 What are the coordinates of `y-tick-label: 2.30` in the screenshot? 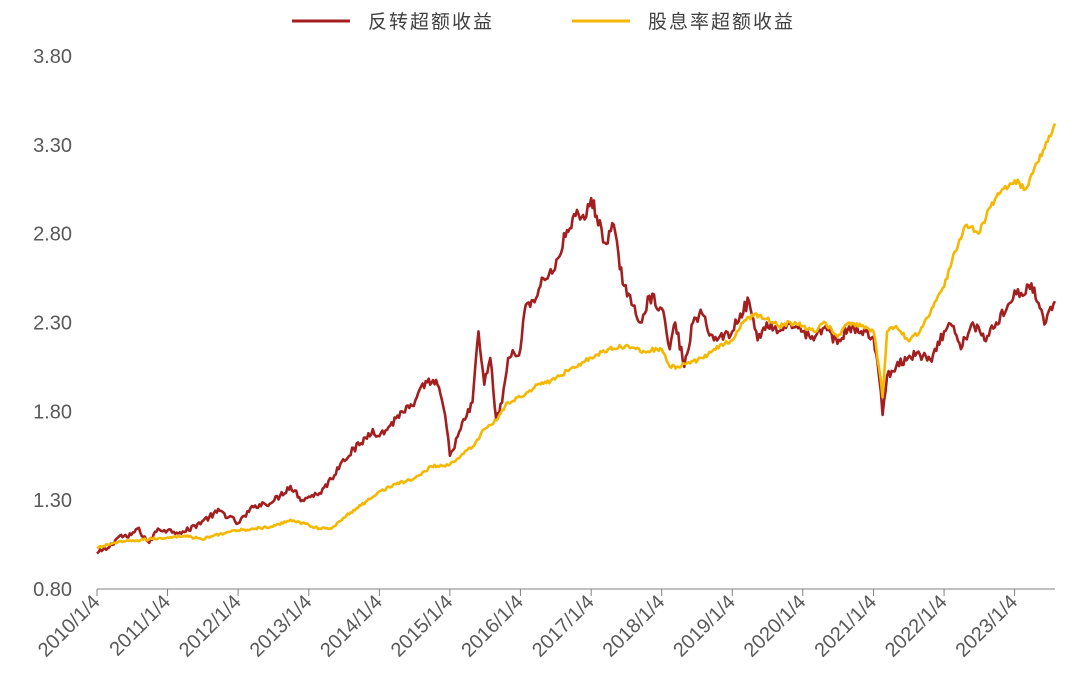 It's located at (52, 324).